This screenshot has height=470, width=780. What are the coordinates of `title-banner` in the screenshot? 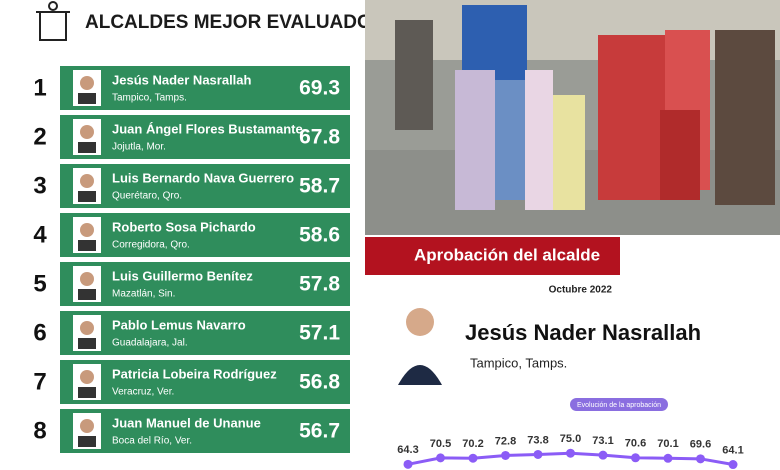 It's located at (492, 256).